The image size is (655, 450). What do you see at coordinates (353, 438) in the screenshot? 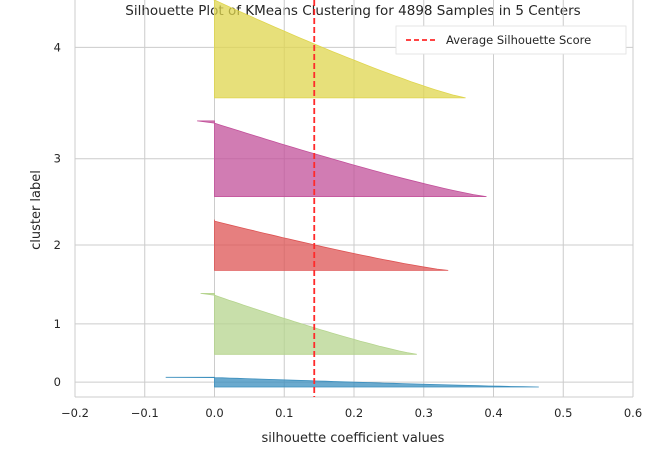
I see `x-axis-label: silhouette coefficient values` at bounding box center [353, 438].